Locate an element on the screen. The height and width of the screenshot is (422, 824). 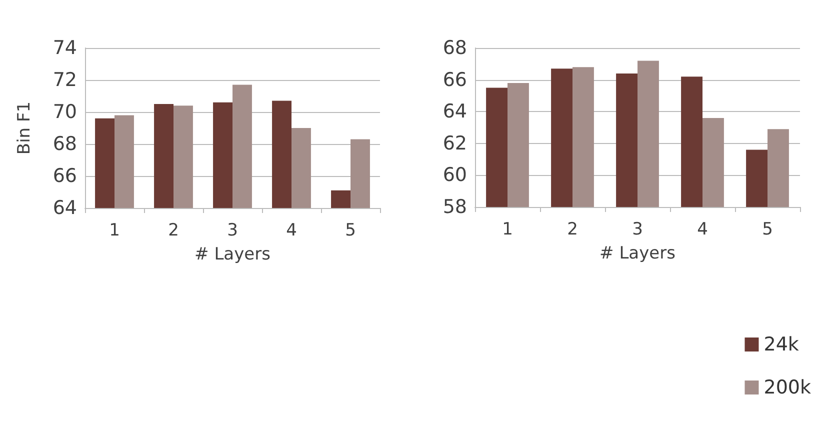
y-tick-label: 74 is located at coordinates (64, 48).